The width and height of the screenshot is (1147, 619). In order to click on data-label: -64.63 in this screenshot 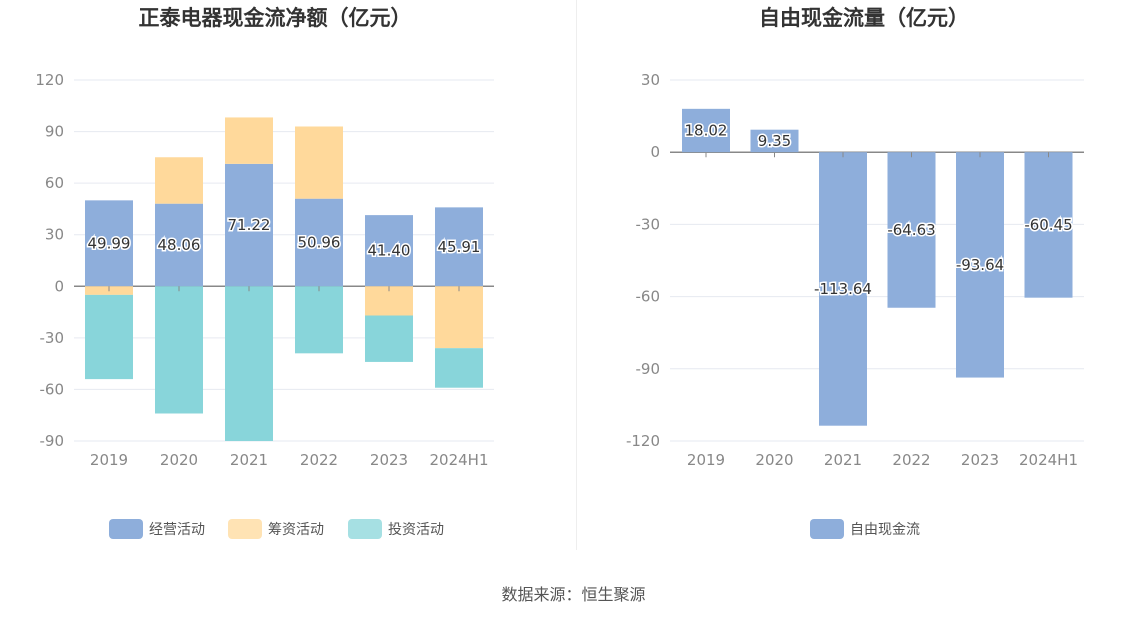, I will do `click(911, 230)`.